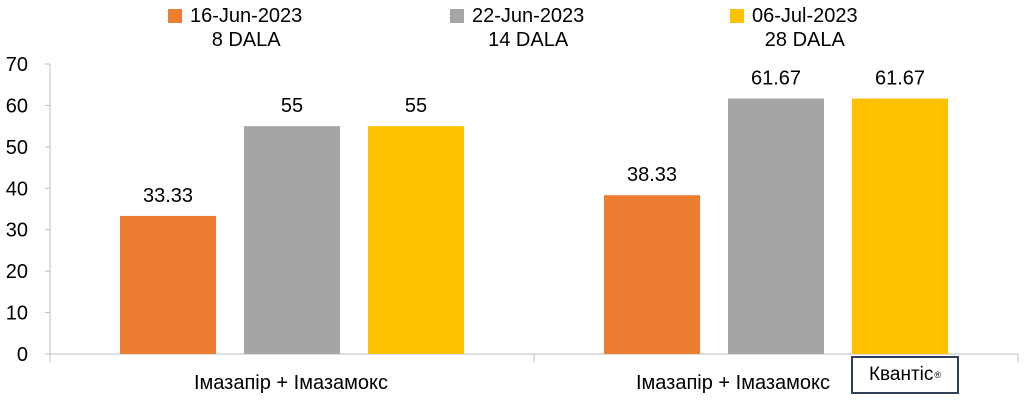 The image size is (1024, 400). What do you see at coordinates (416, 106) in the screenshot?
I see `data-label-series-3-category-1: 55` at bounding box center [416, 106].